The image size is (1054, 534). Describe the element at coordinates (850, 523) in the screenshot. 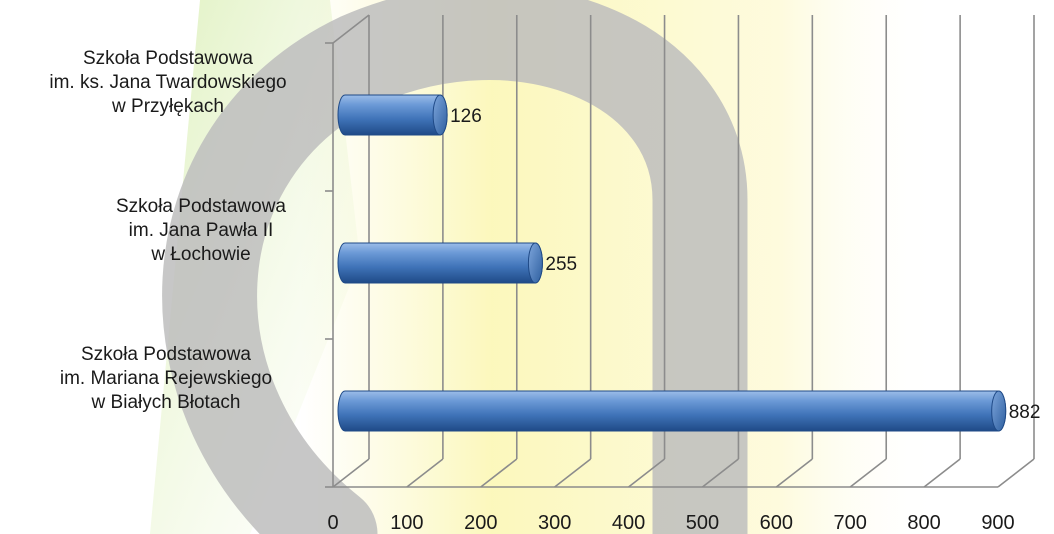

I see `x-tick-label: 700` at that location.